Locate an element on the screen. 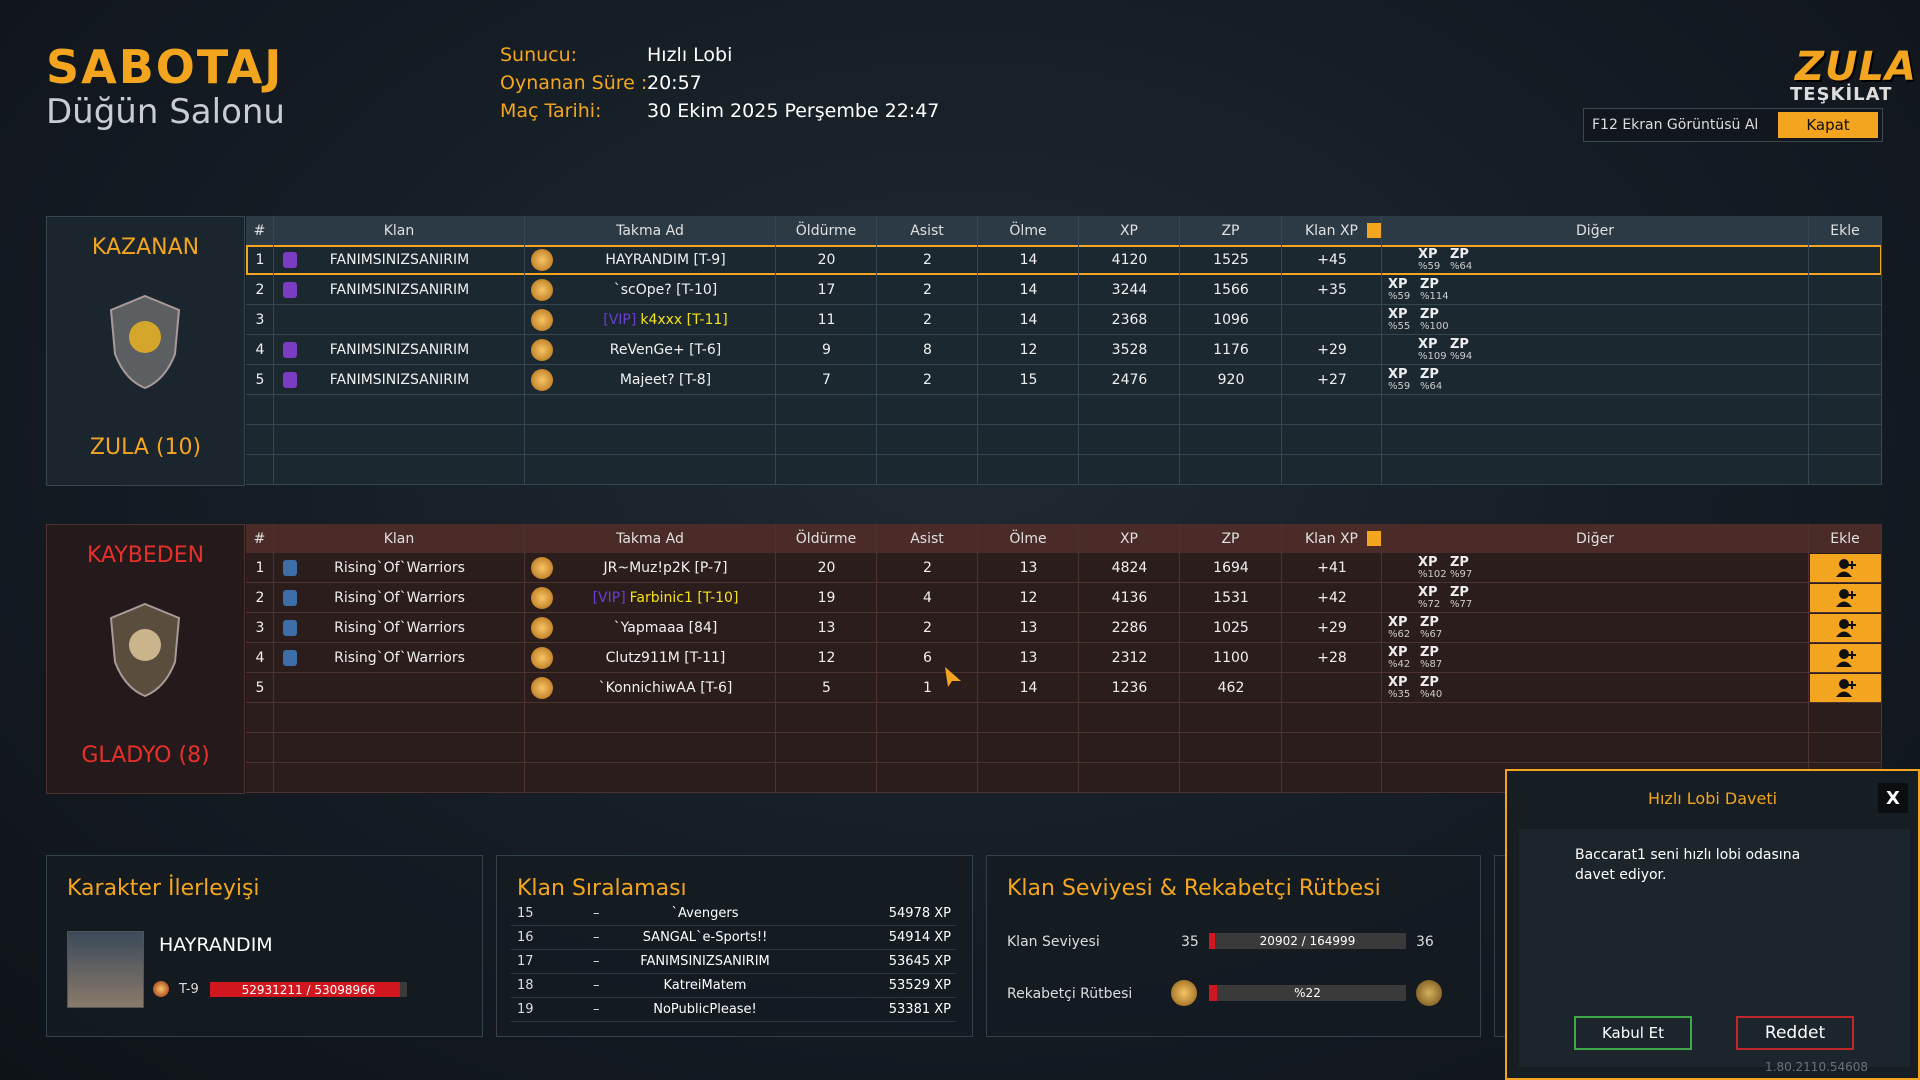 Image resolution: width=1920 pixels, height=1080 pixels. level-fill is located at coordinates (1212, 941).